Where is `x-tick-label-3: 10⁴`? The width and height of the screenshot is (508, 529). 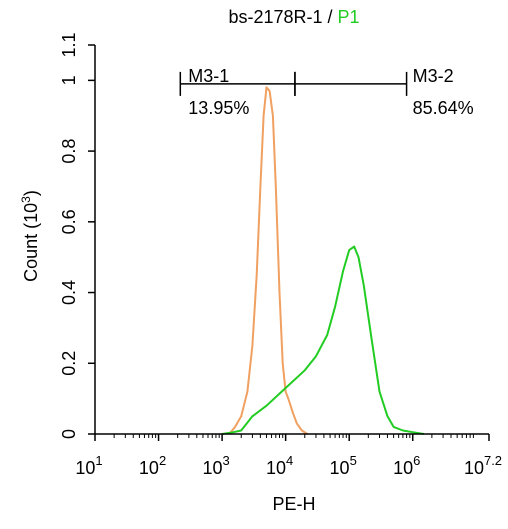 x-tick-label-3: 10⁴ is located at coordinates (279, 465).